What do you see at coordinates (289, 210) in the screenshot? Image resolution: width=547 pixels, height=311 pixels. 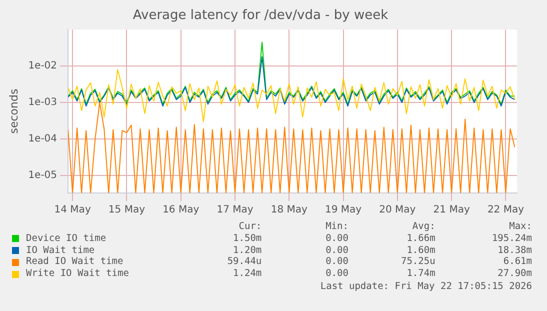 I see `x-tick-label: 18 May` at bounding box center [289, 210].